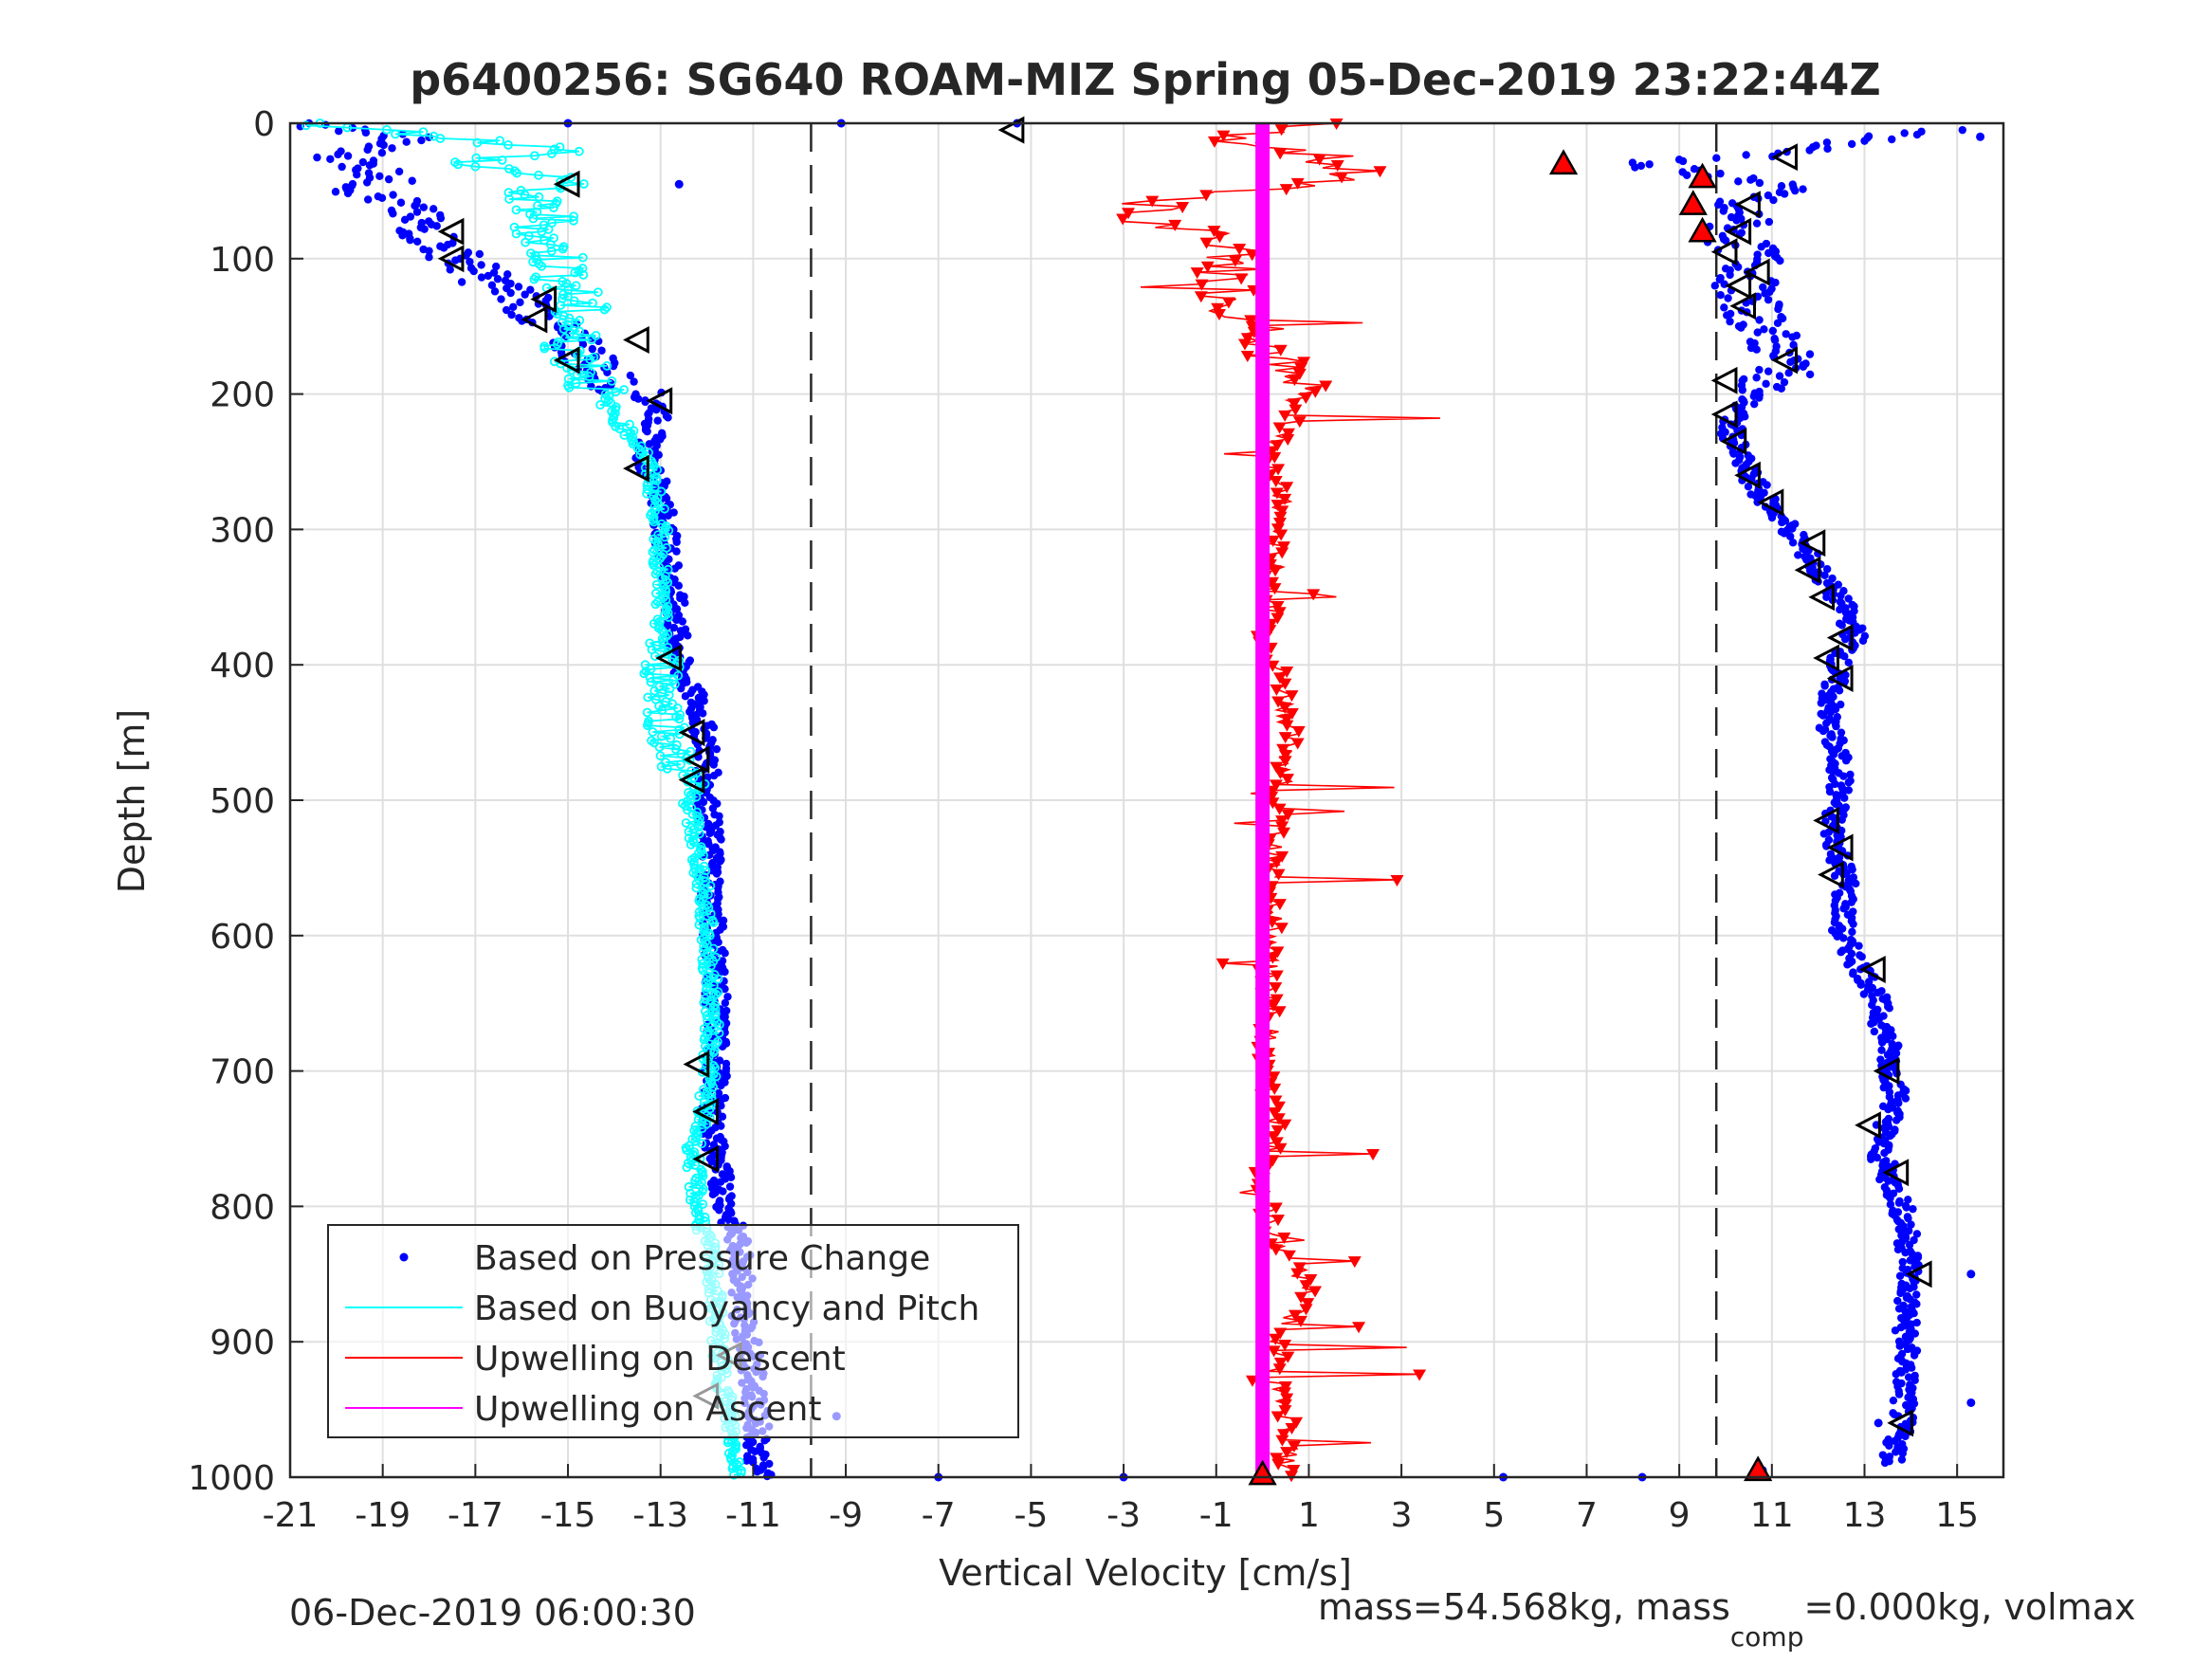  What do you see at coordinates (939, 1515) in the screenshot?
I see `x-tick-label: -7` at bounding box center [939, 1515].